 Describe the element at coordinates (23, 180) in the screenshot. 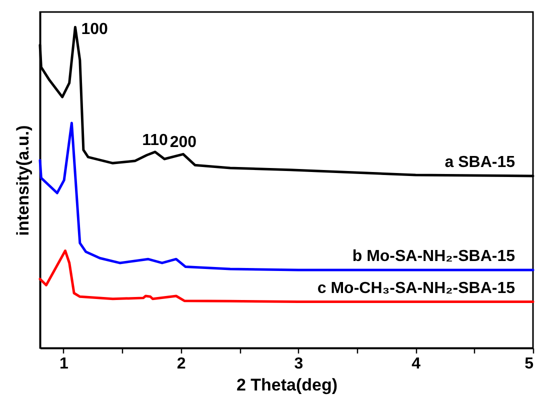

I see `y-axis-title: intensity(a.u.)` at that location.